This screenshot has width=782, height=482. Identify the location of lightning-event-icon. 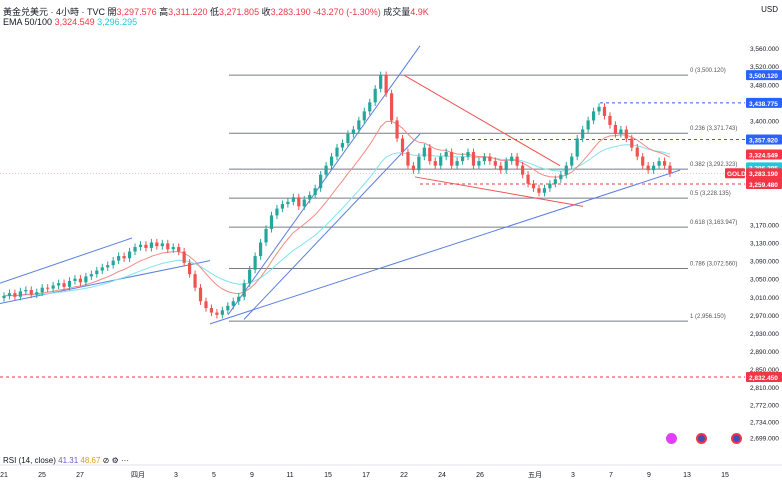
(671, 438).